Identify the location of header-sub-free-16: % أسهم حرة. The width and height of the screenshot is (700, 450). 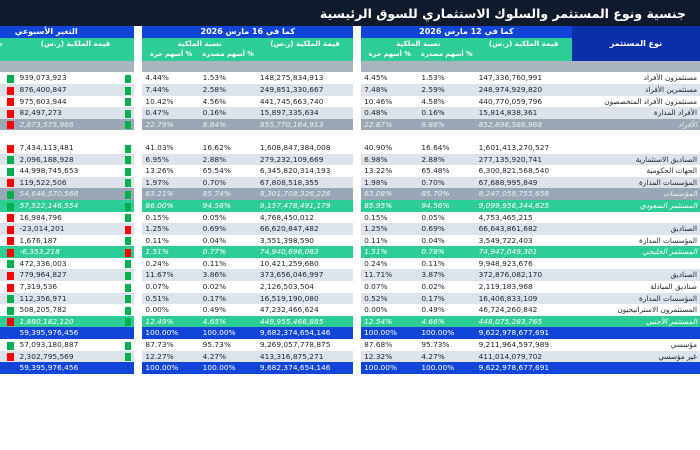
(171, 55).